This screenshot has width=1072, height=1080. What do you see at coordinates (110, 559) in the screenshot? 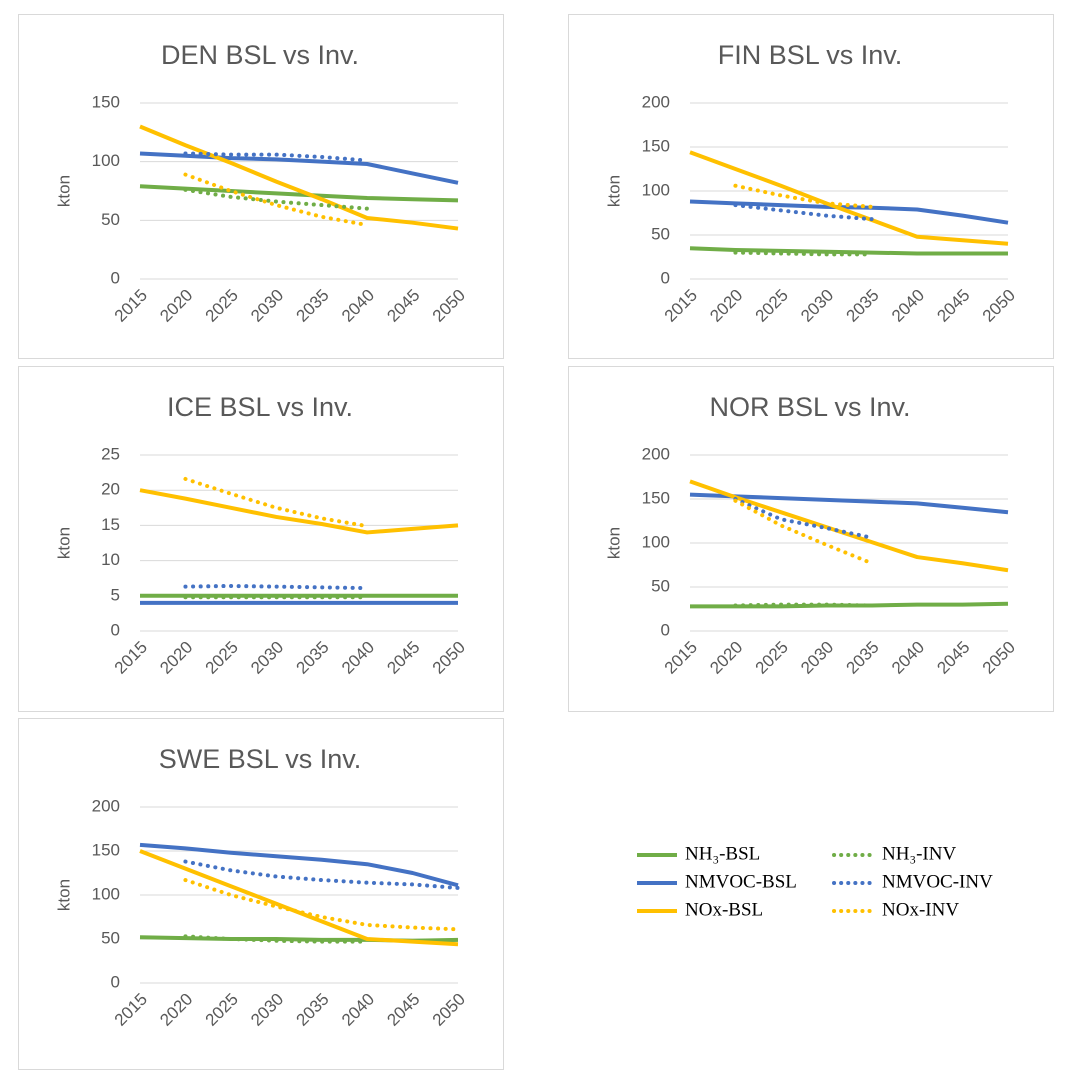
I see `y-tick-label: 10` at bounding box center [110, 559].